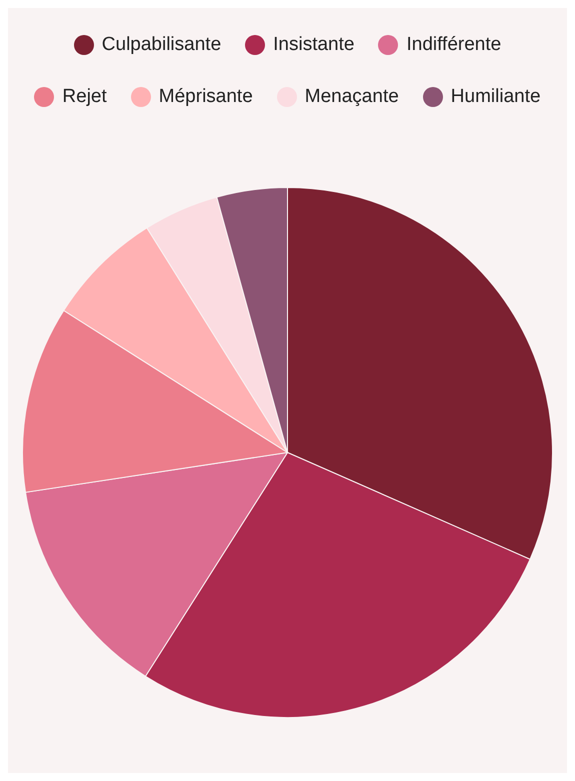 The width and height of the screenshot is (575, 781). Describe the element at coordinates (205, 97) in the screenshot. I see `legend-label: Méprisante` at that location.